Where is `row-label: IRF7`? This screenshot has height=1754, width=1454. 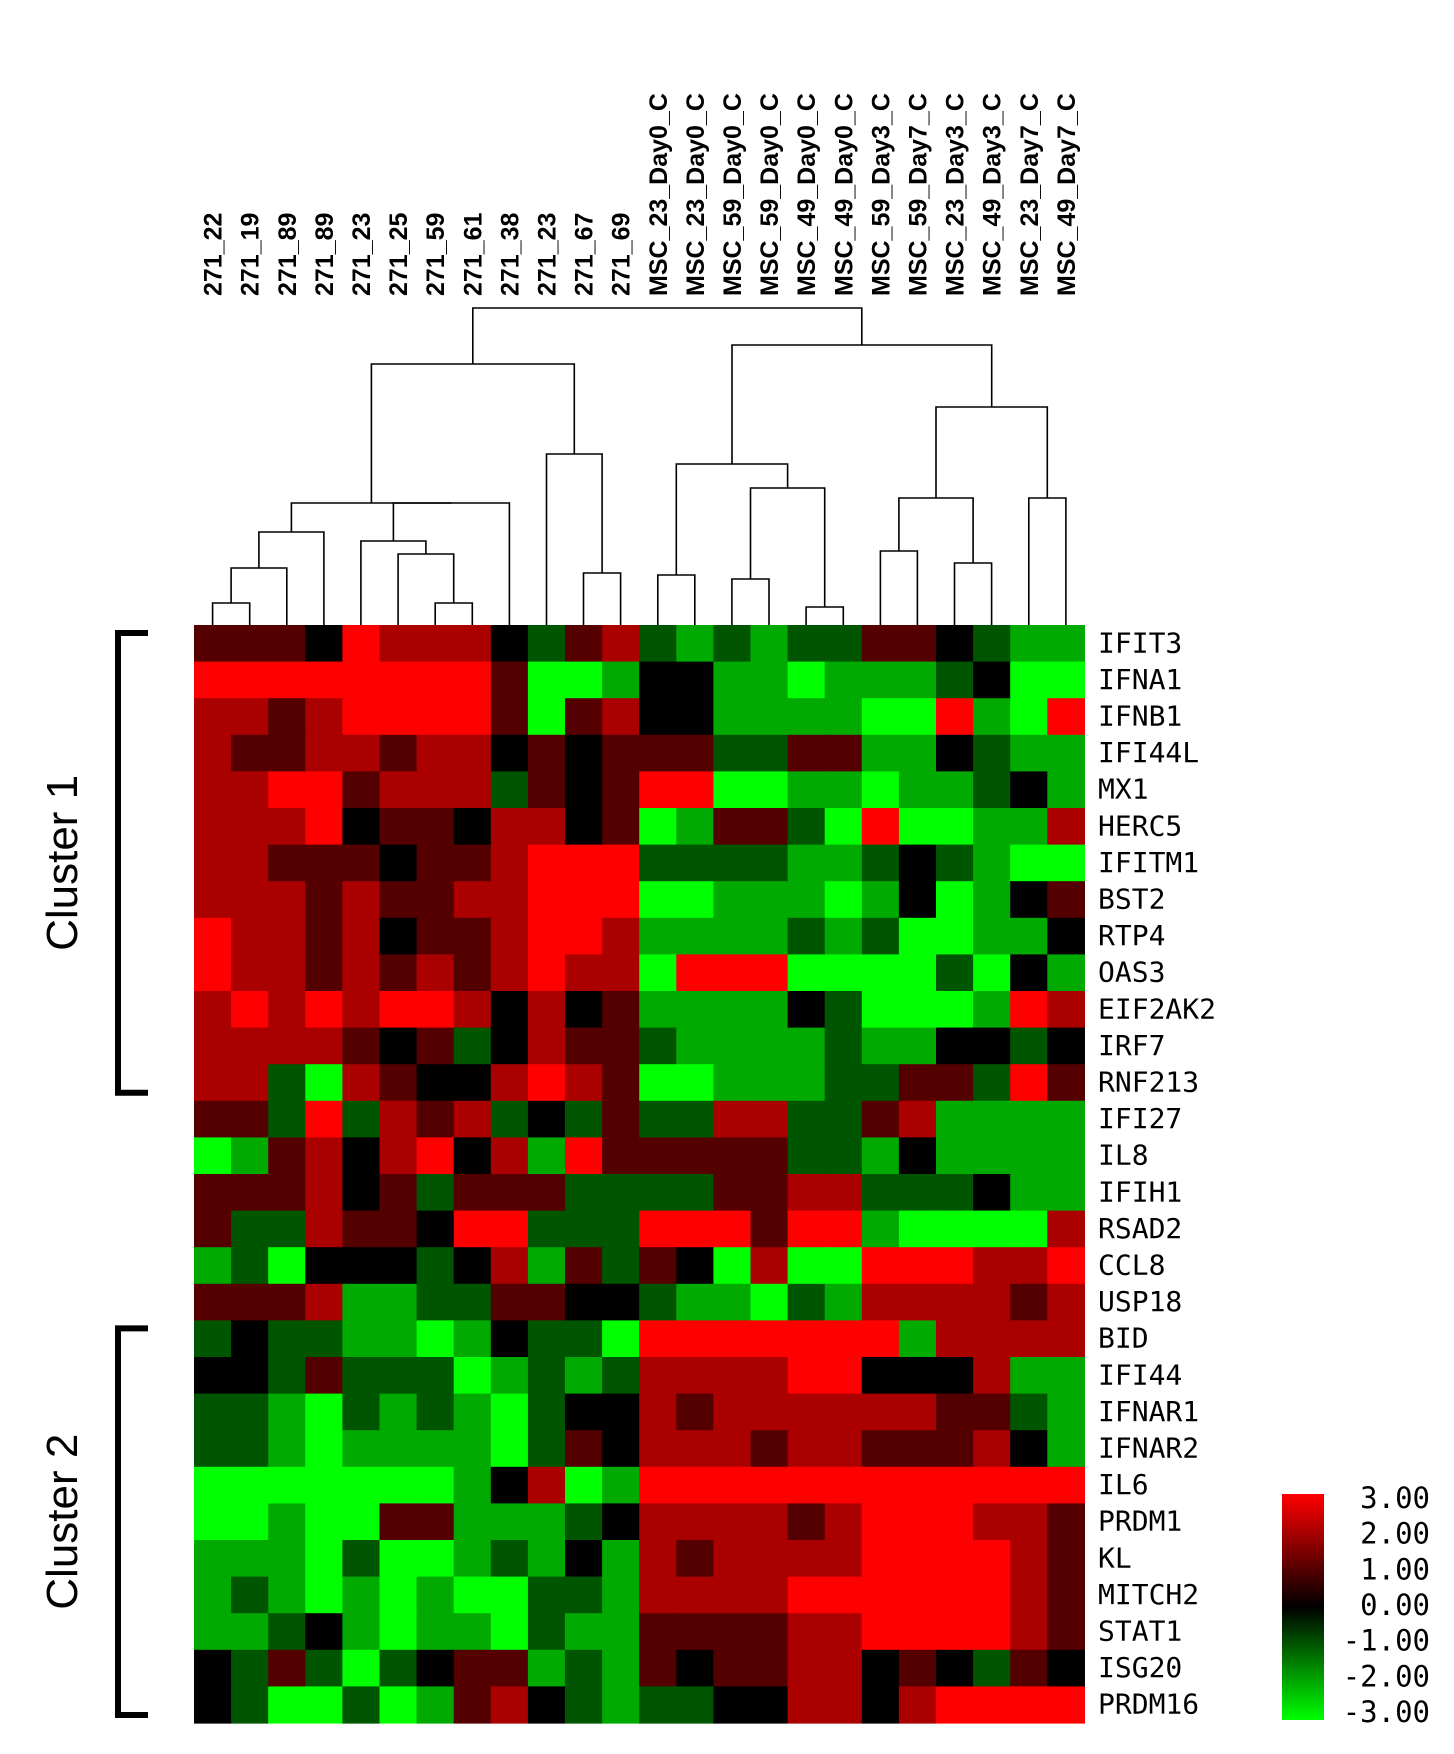
row-label: IRF7 is located at coordinates (1131, 1045).